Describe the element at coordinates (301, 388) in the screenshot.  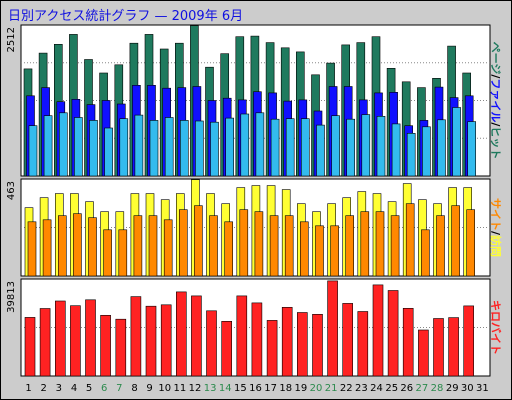
I see `day-label-19: 19` at that location.